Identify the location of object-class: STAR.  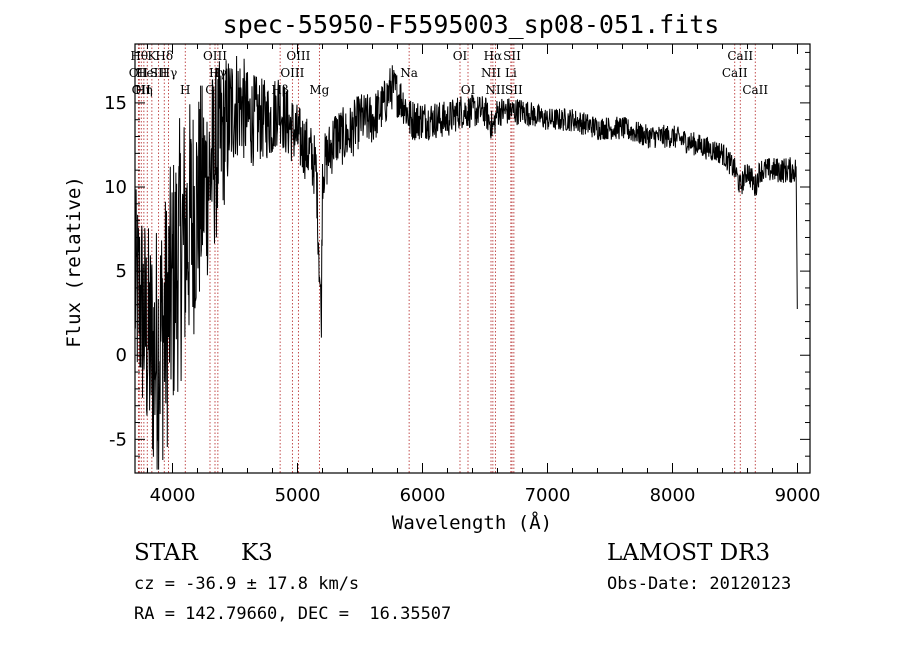
(166, 553).